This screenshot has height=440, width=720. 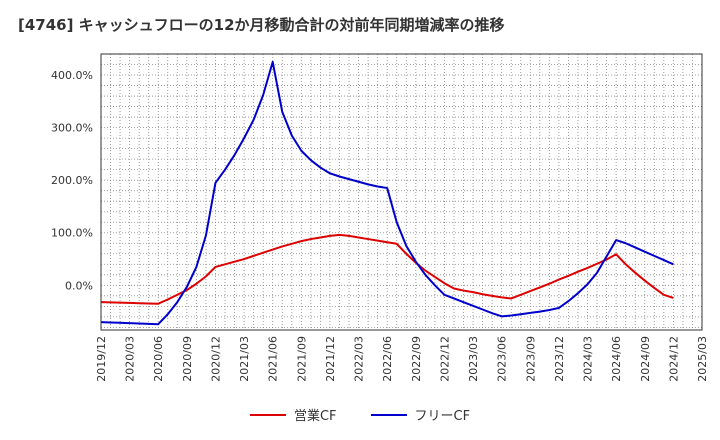 I want to click on x-tick-label: 2023/03, so click(x=473, y=359).